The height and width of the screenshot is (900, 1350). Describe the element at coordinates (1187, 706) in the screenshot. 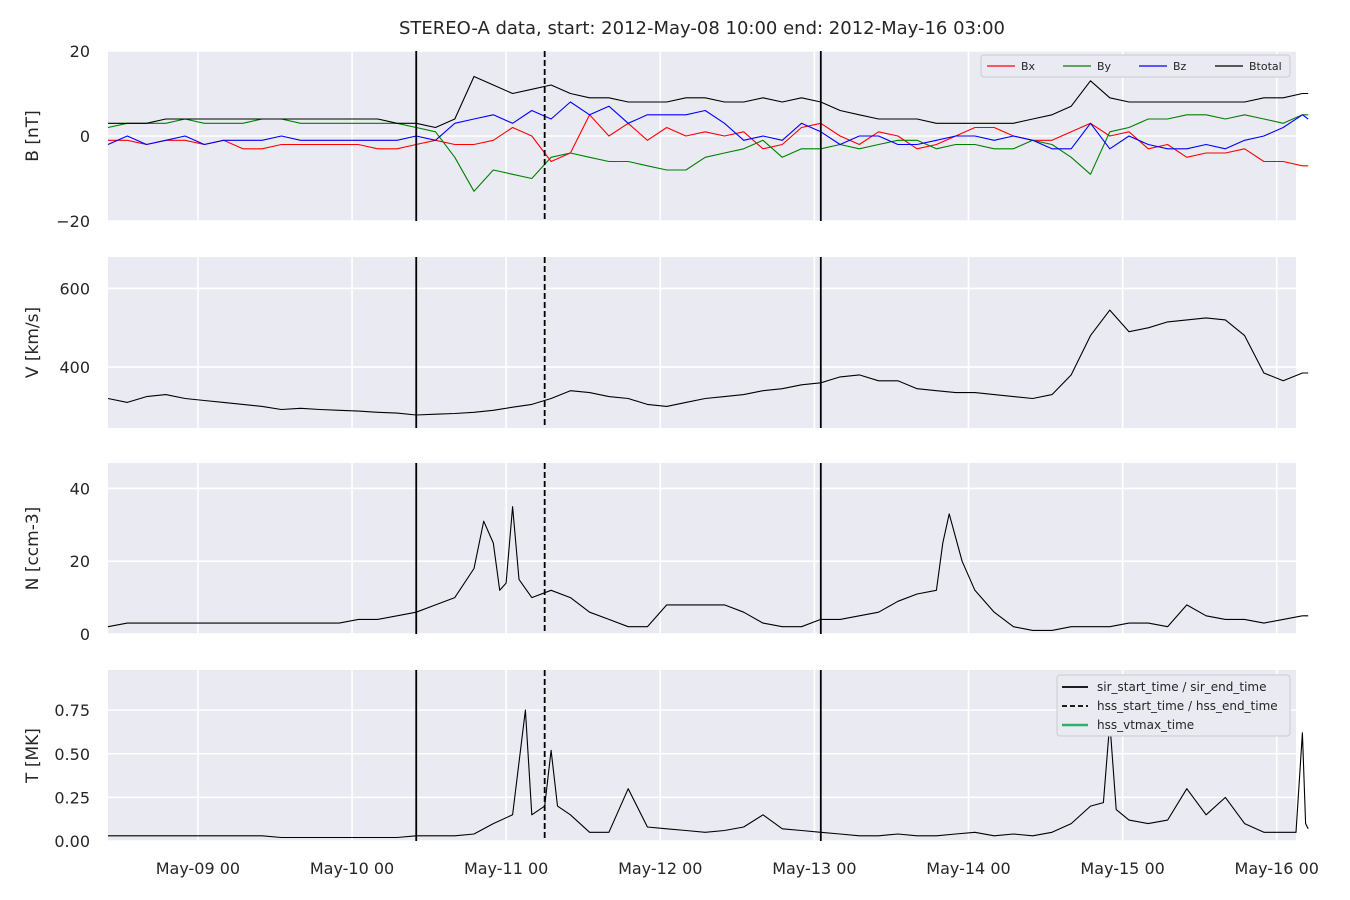

I see `legend-label: hss_start_time / hss_end_time` at that location.